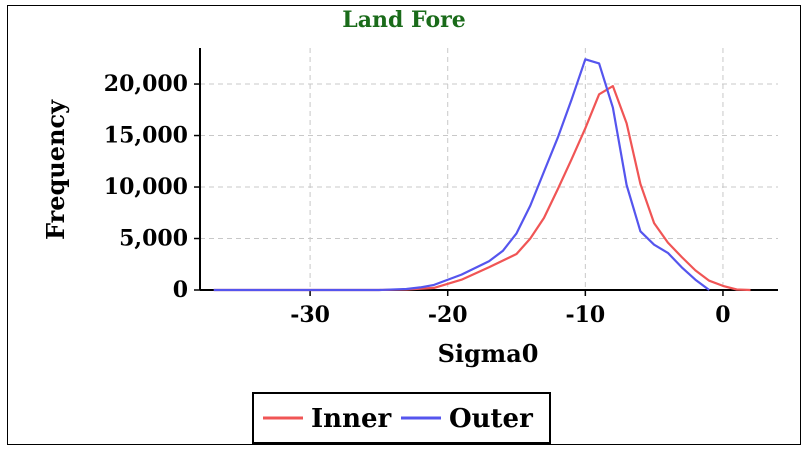 This screenshot has width=810, height=450. Describe the element at coordinates (310, 315) in the screenshot. I see `x-tick-label: -30` at that location.